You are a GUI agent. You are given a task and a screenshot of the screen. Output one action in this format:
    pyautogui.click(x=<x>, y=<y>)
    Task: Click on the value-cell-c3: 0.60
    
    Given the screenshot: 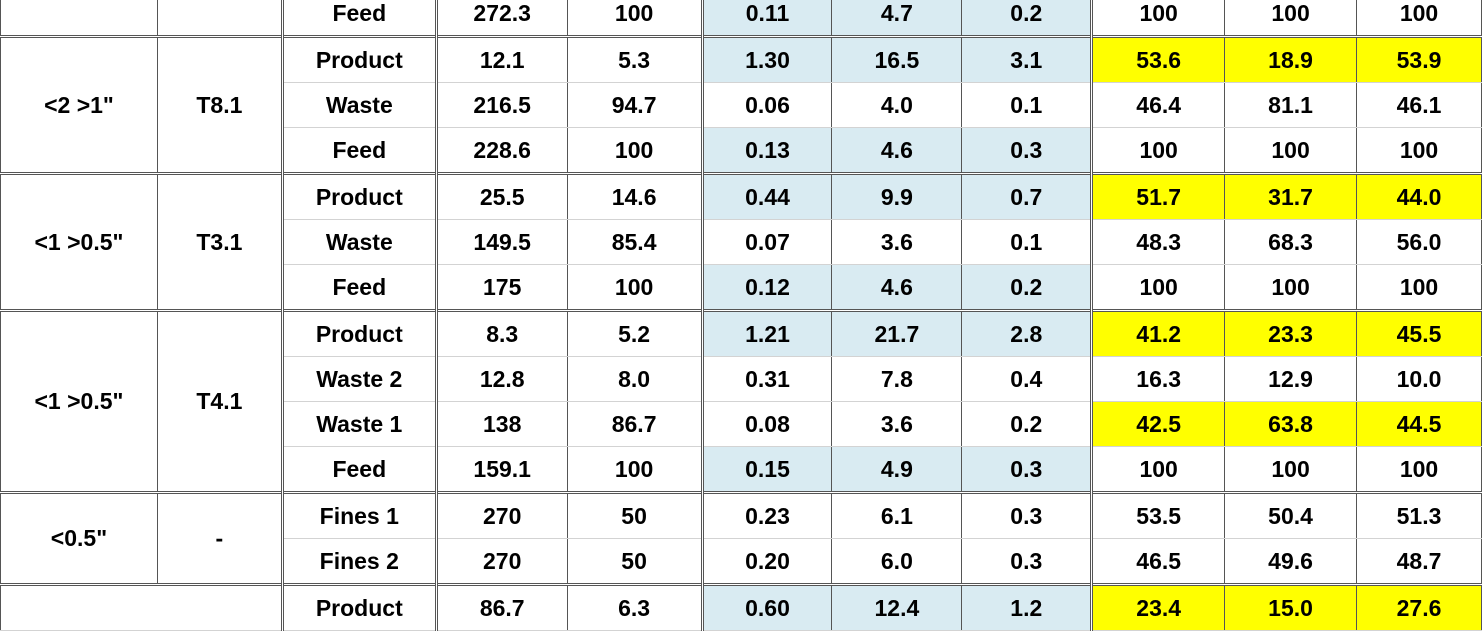 What is the action you would take?
    pyautogui.click(x=767, y=607)
    